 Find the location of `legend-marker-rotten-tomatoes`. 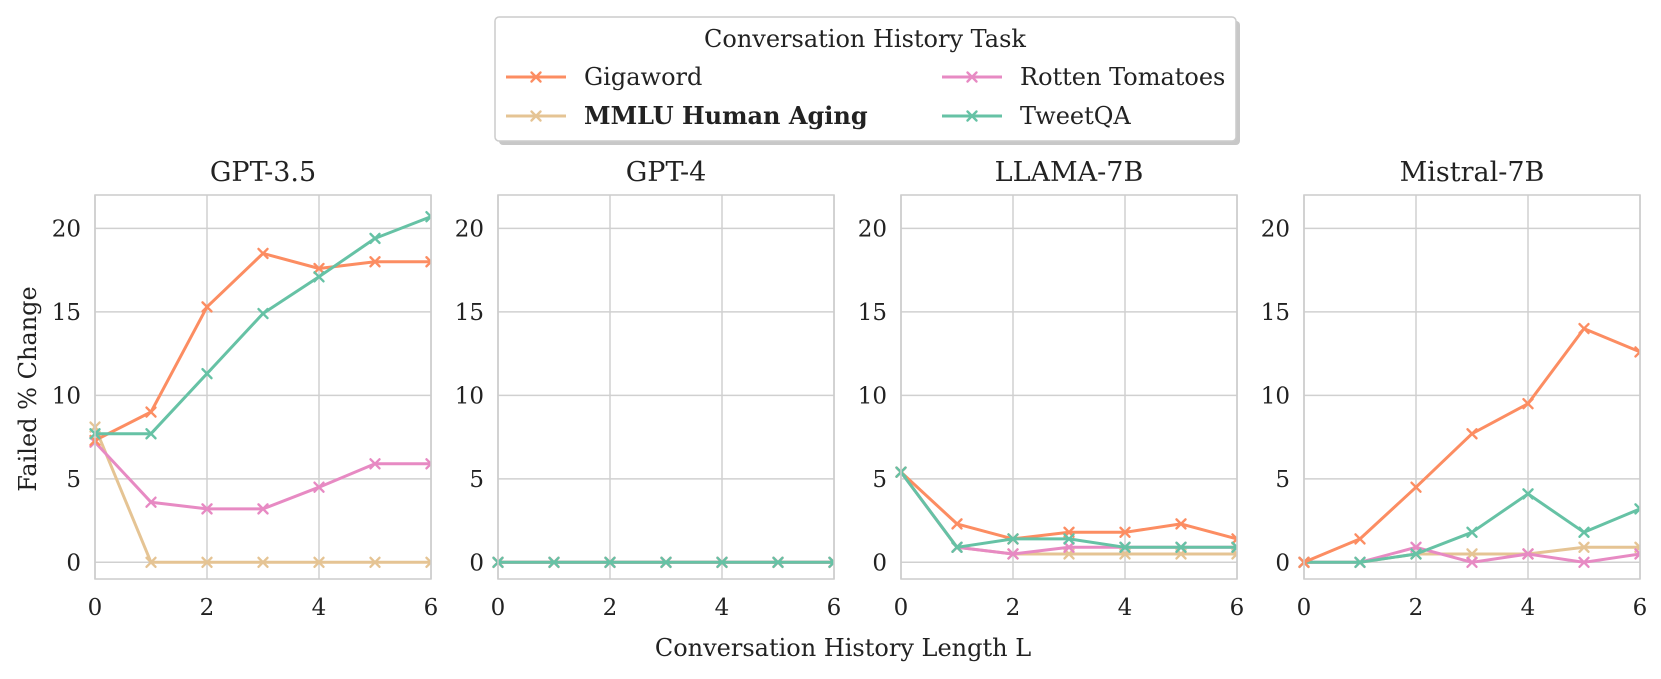

legend-marker-rotten-tomatoes is located at coordinates (972, 77).